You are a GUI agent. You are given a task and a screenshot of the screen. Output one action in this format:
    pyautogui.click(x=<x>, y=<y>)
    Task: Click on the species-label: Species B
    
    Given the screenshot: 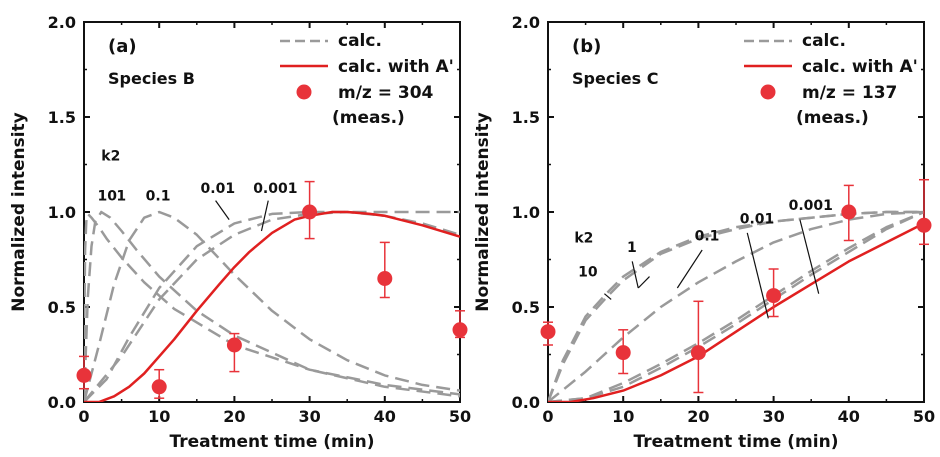 What is the action you would take?
    pyautogui.click(x=151, y=78)
    